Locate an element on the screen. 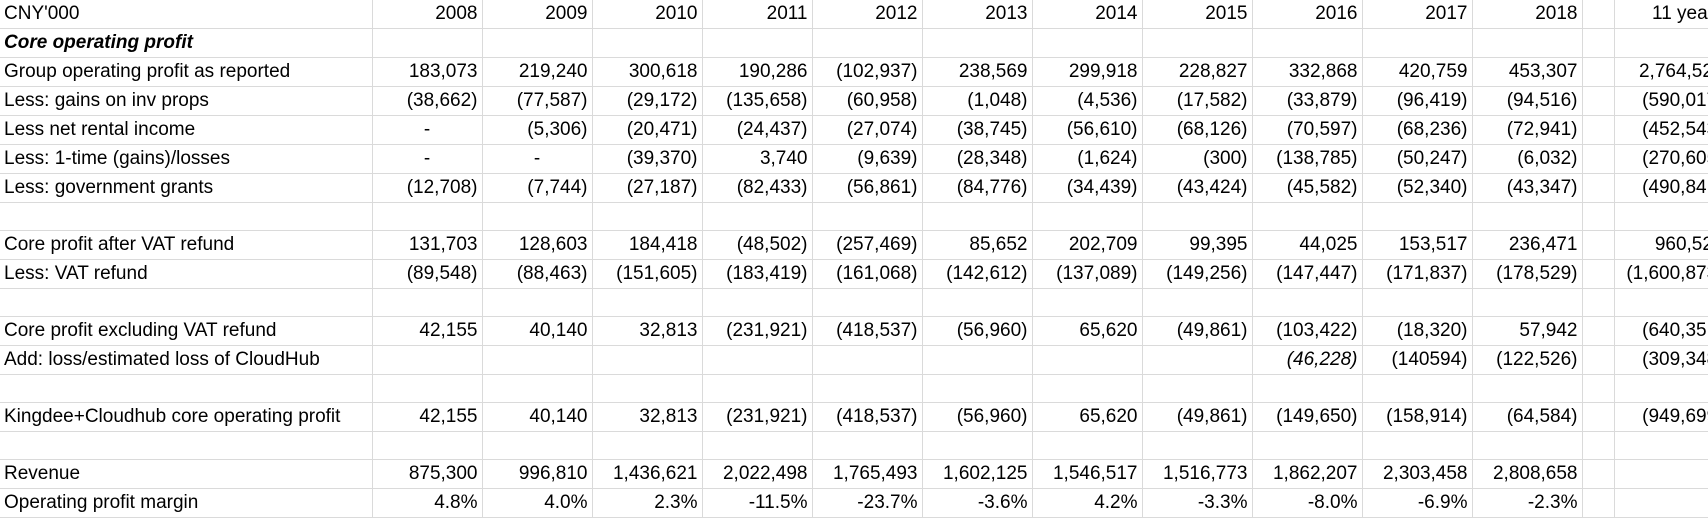  value-cell: (82,433) is located at coordinates (757, 188).